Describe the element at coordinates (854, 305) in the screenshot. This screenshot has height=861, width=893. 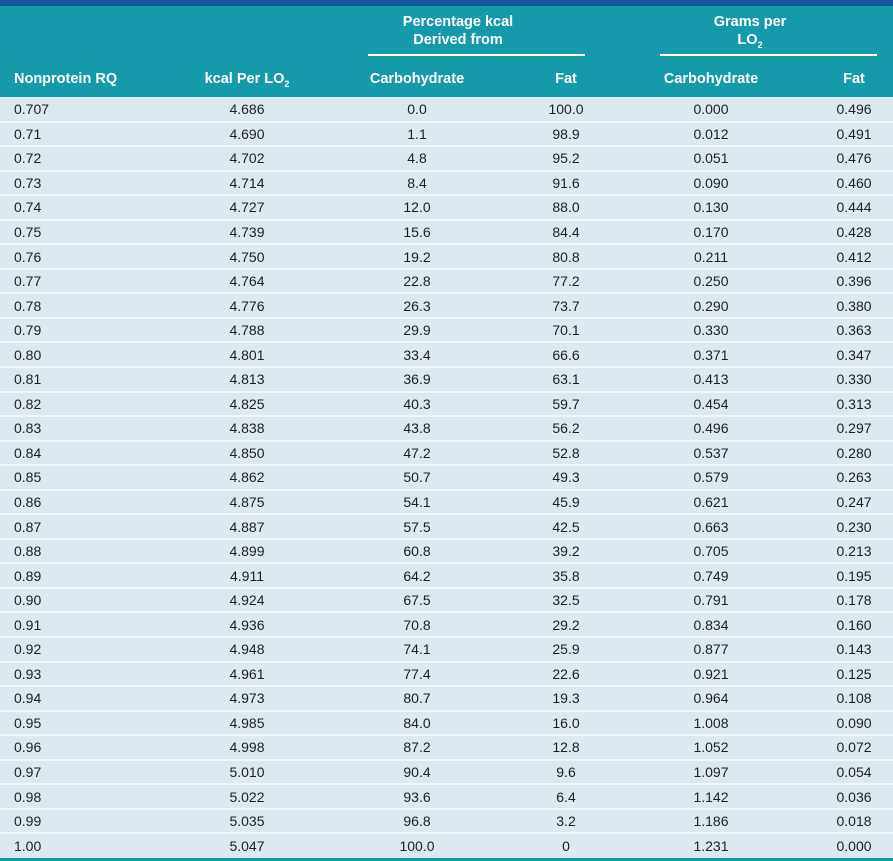
I see `cell: 0.380` at that location.